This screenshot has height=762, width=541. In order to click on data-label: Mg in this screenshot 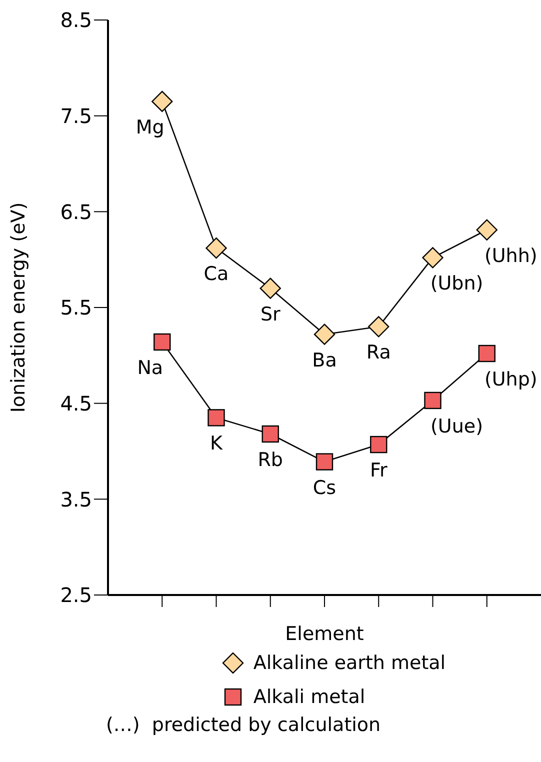, I will do `click(150, 127)`.